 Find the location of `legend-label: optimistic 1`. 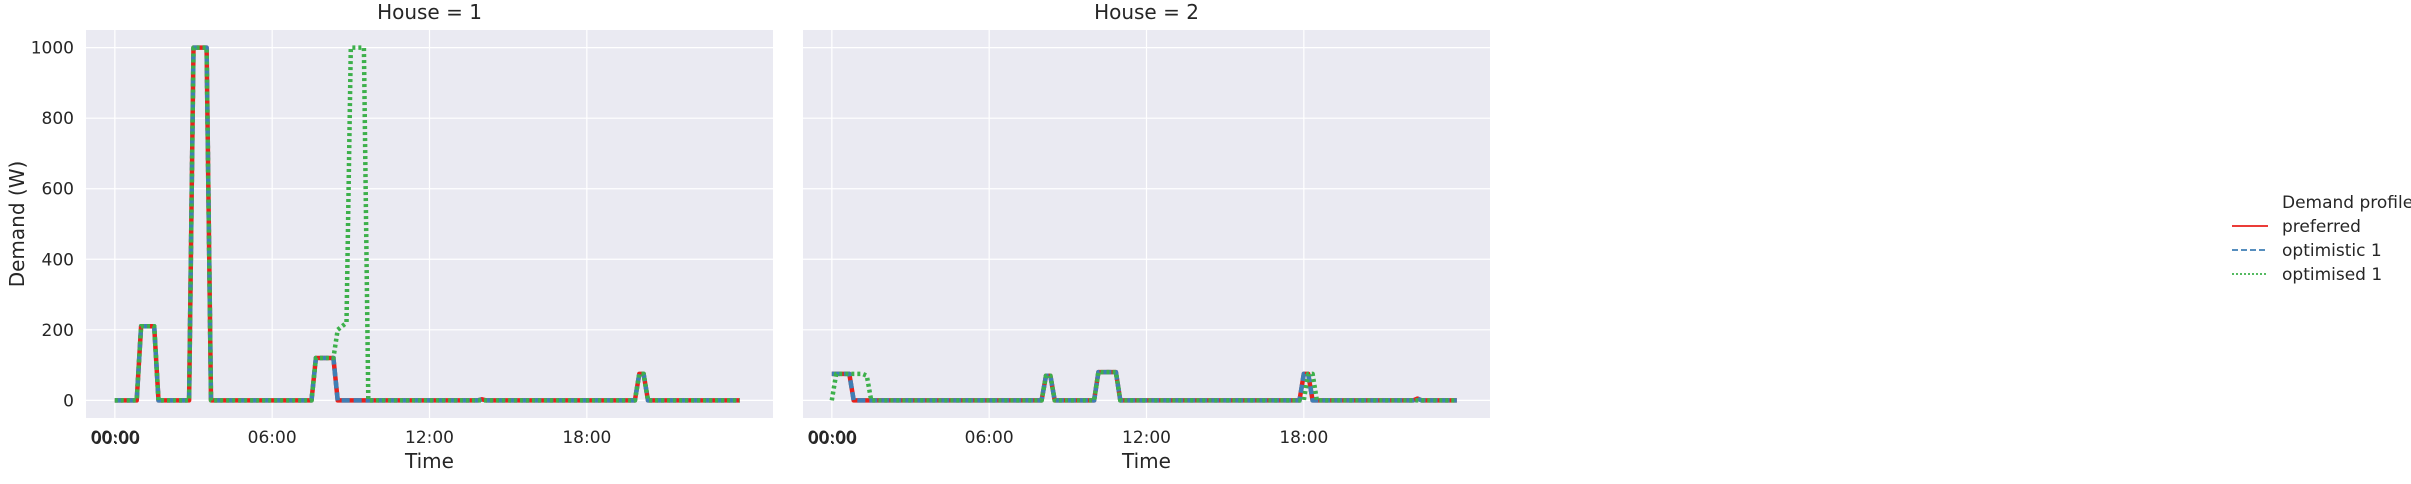

legend-label: optimistic 1 is located at coordinates (2332, 251).